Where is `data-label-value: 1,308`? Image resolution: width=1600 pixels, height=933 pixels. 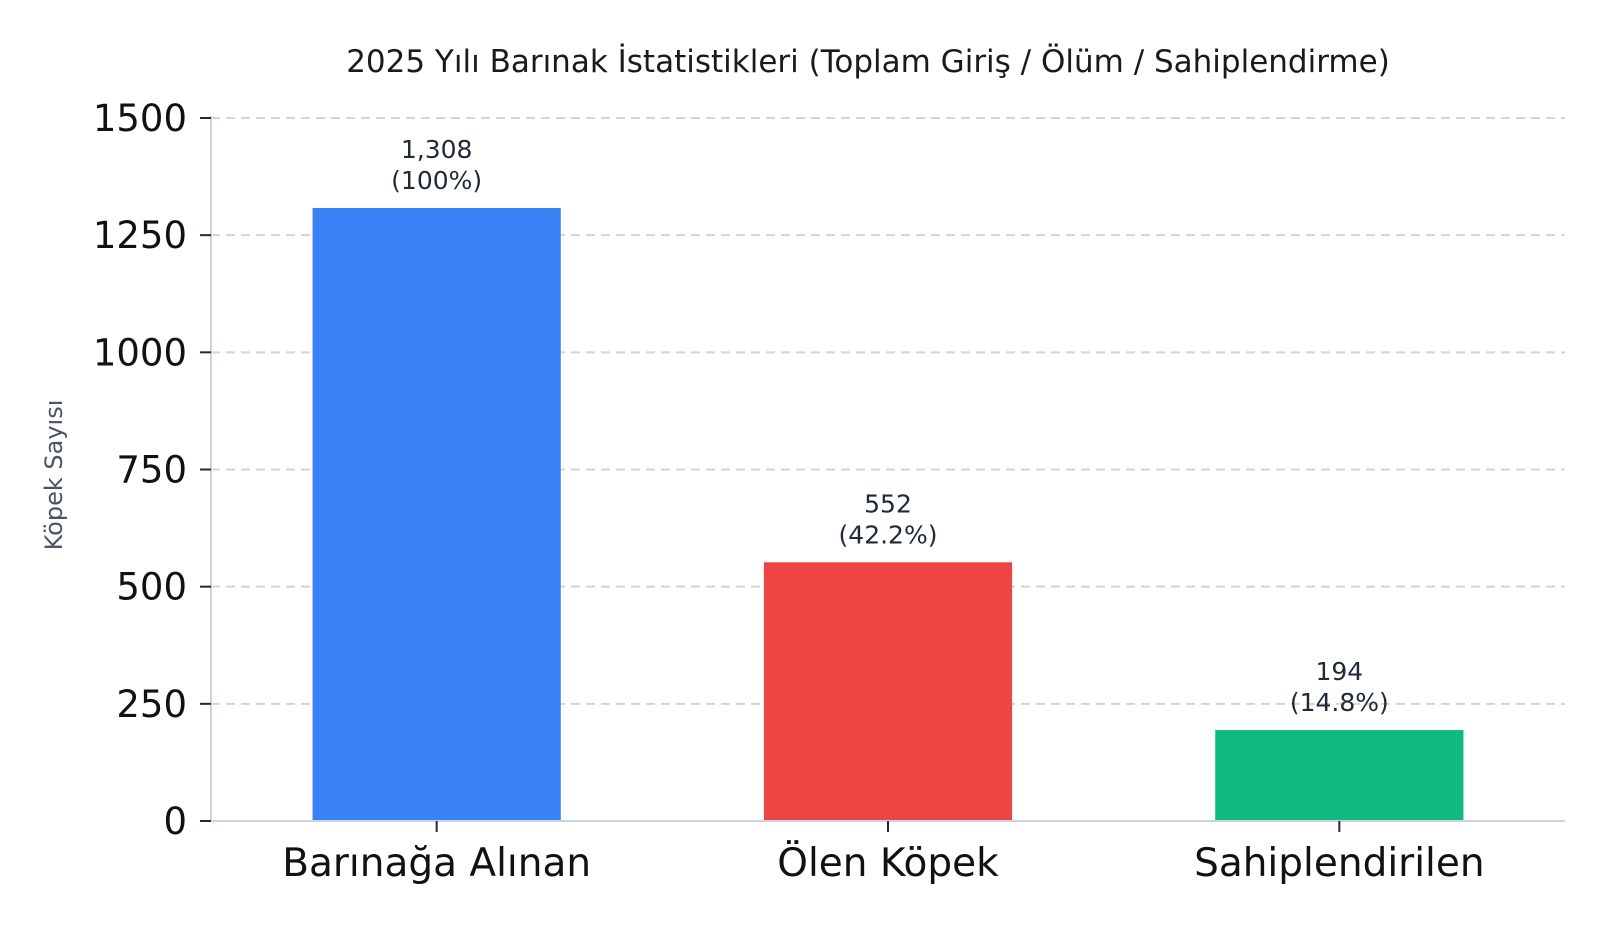 data-label-value: 1,308 is located at coordinates (437, 149).